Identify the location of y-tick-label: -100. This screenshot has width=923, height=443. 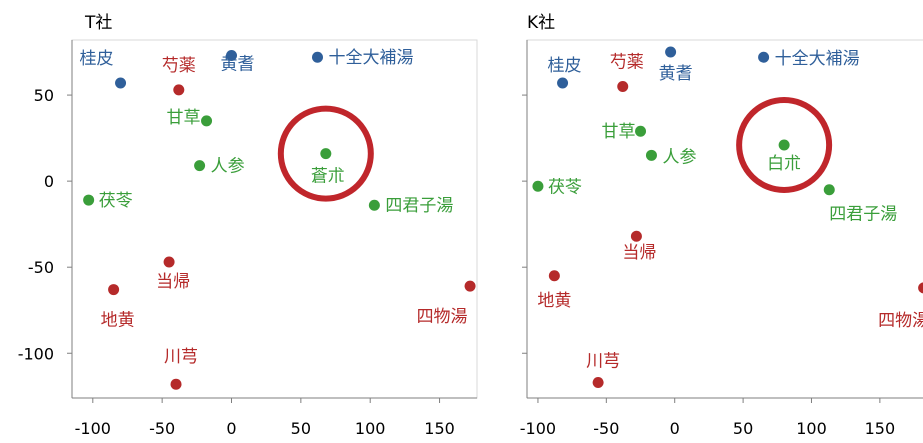
(36, 353).